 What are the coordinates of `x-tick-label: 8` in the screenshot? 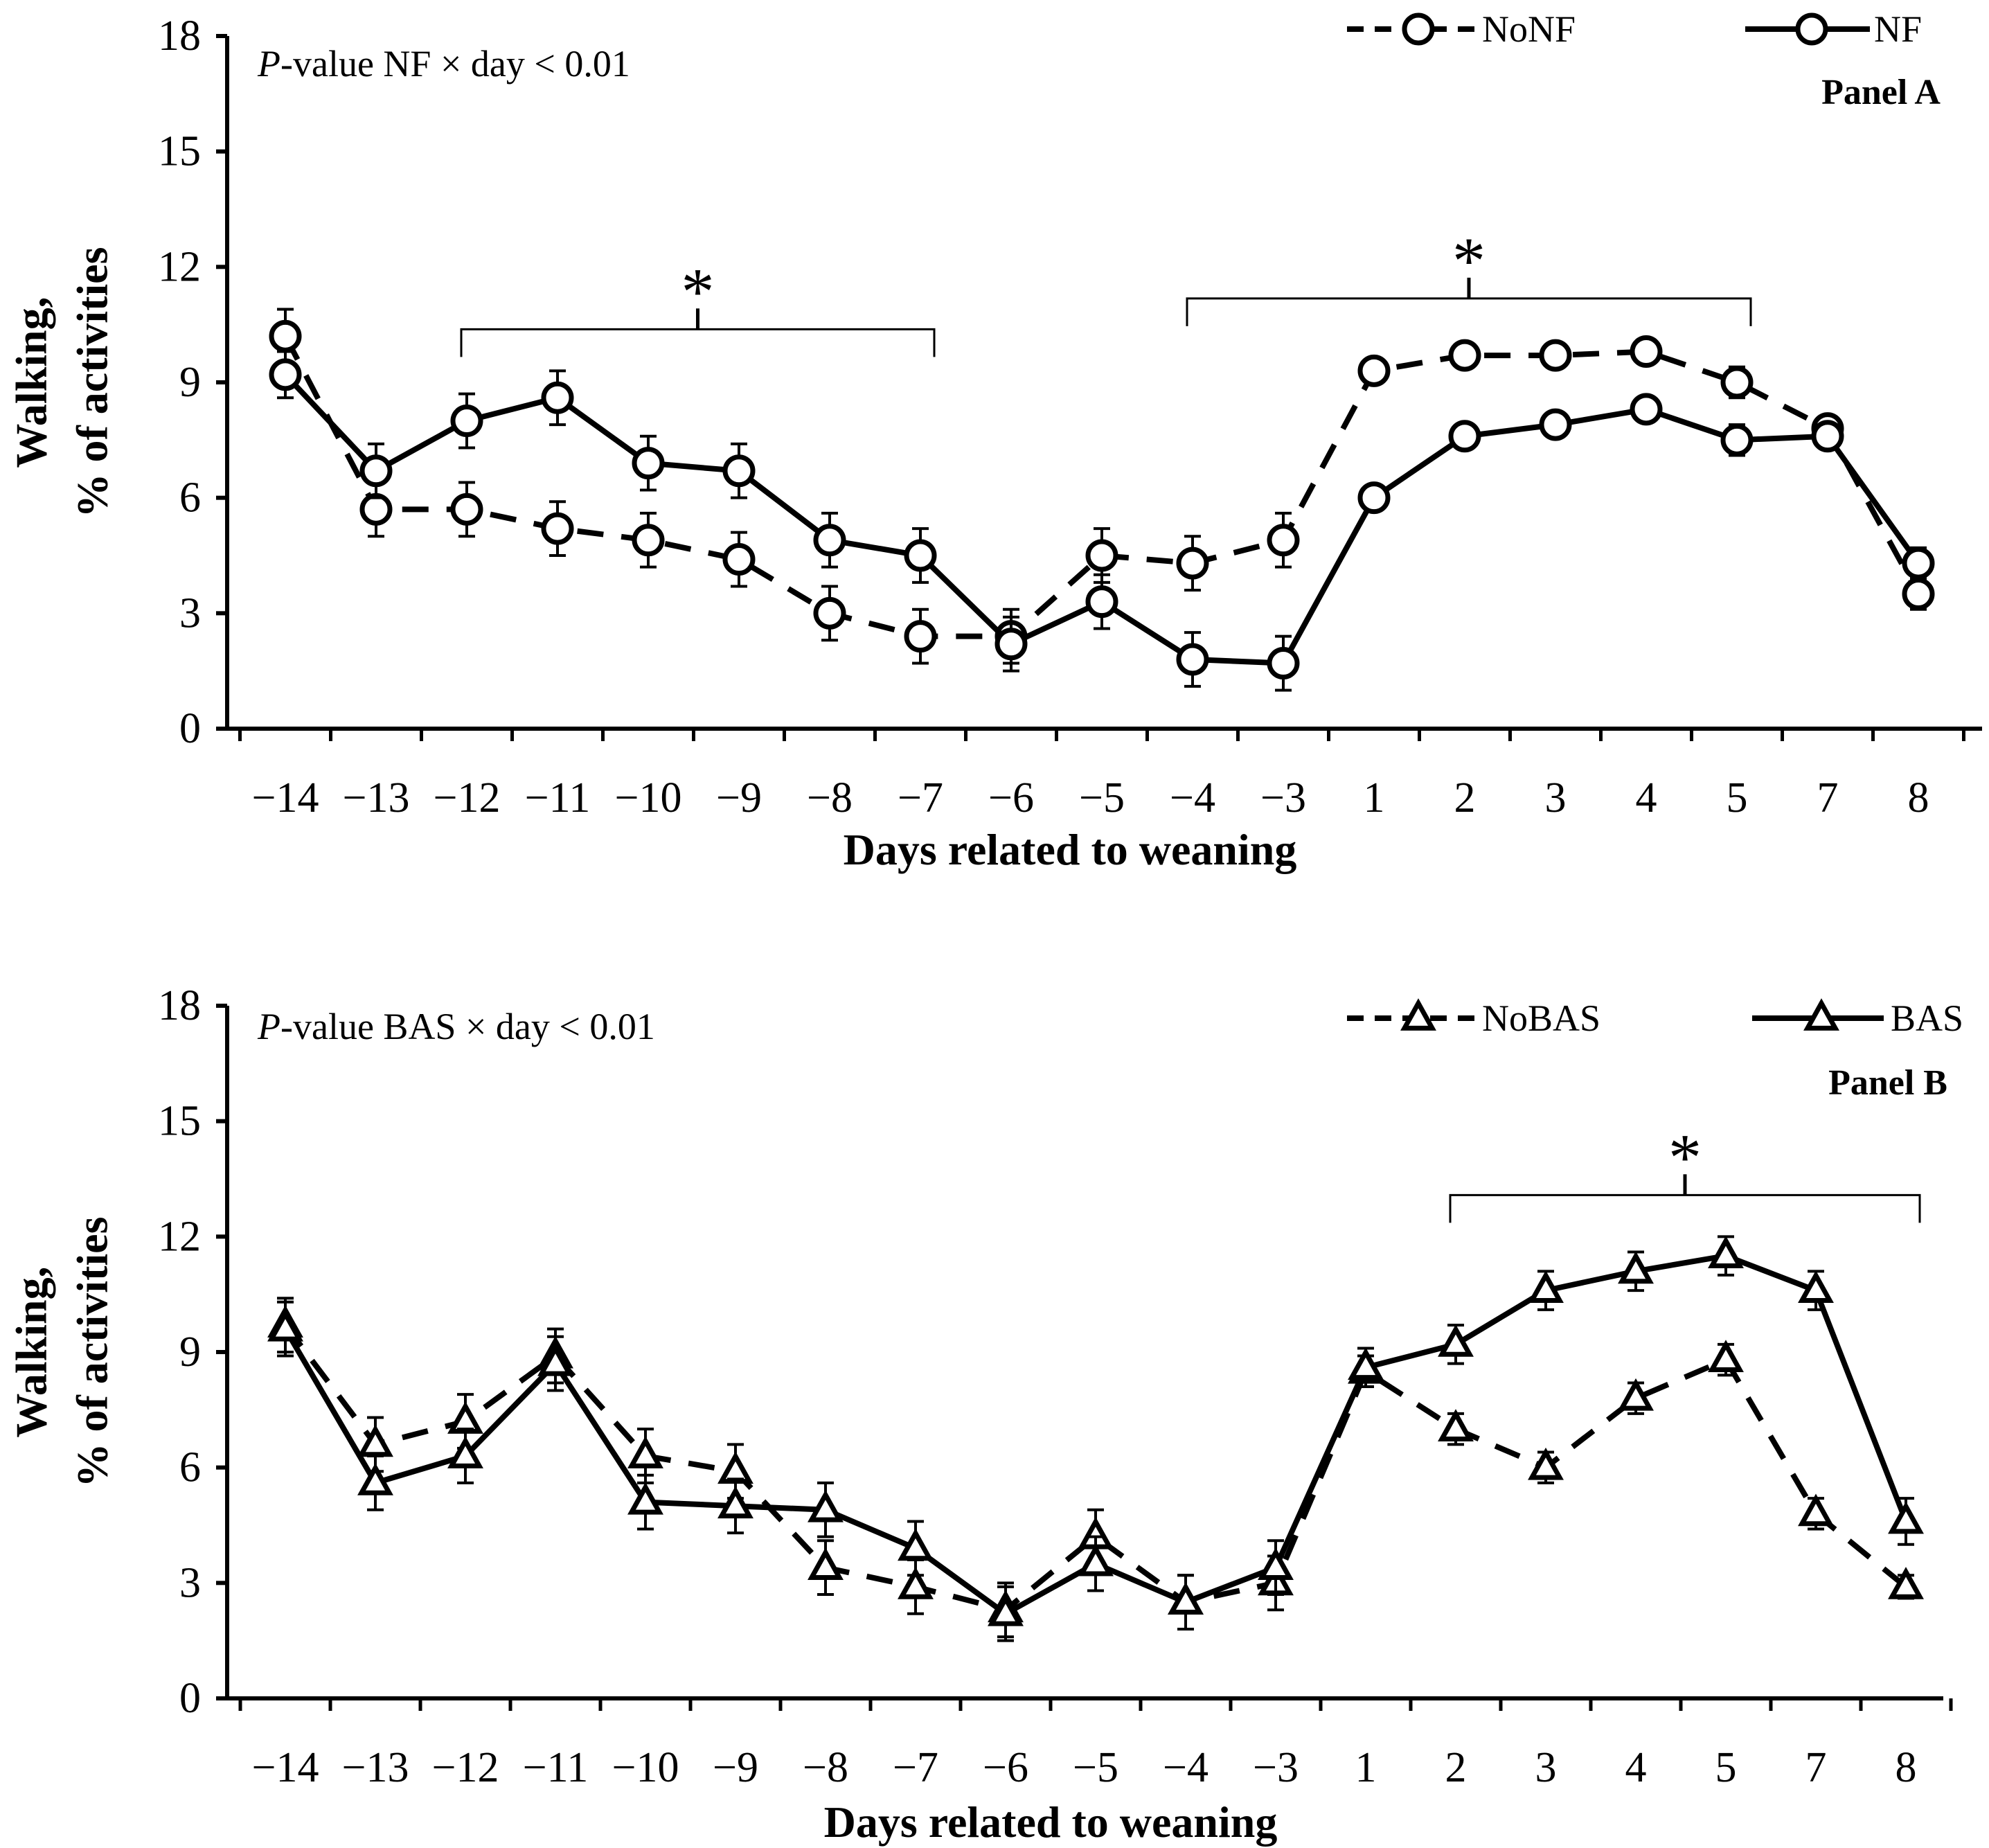 It's located at (1918, 798).